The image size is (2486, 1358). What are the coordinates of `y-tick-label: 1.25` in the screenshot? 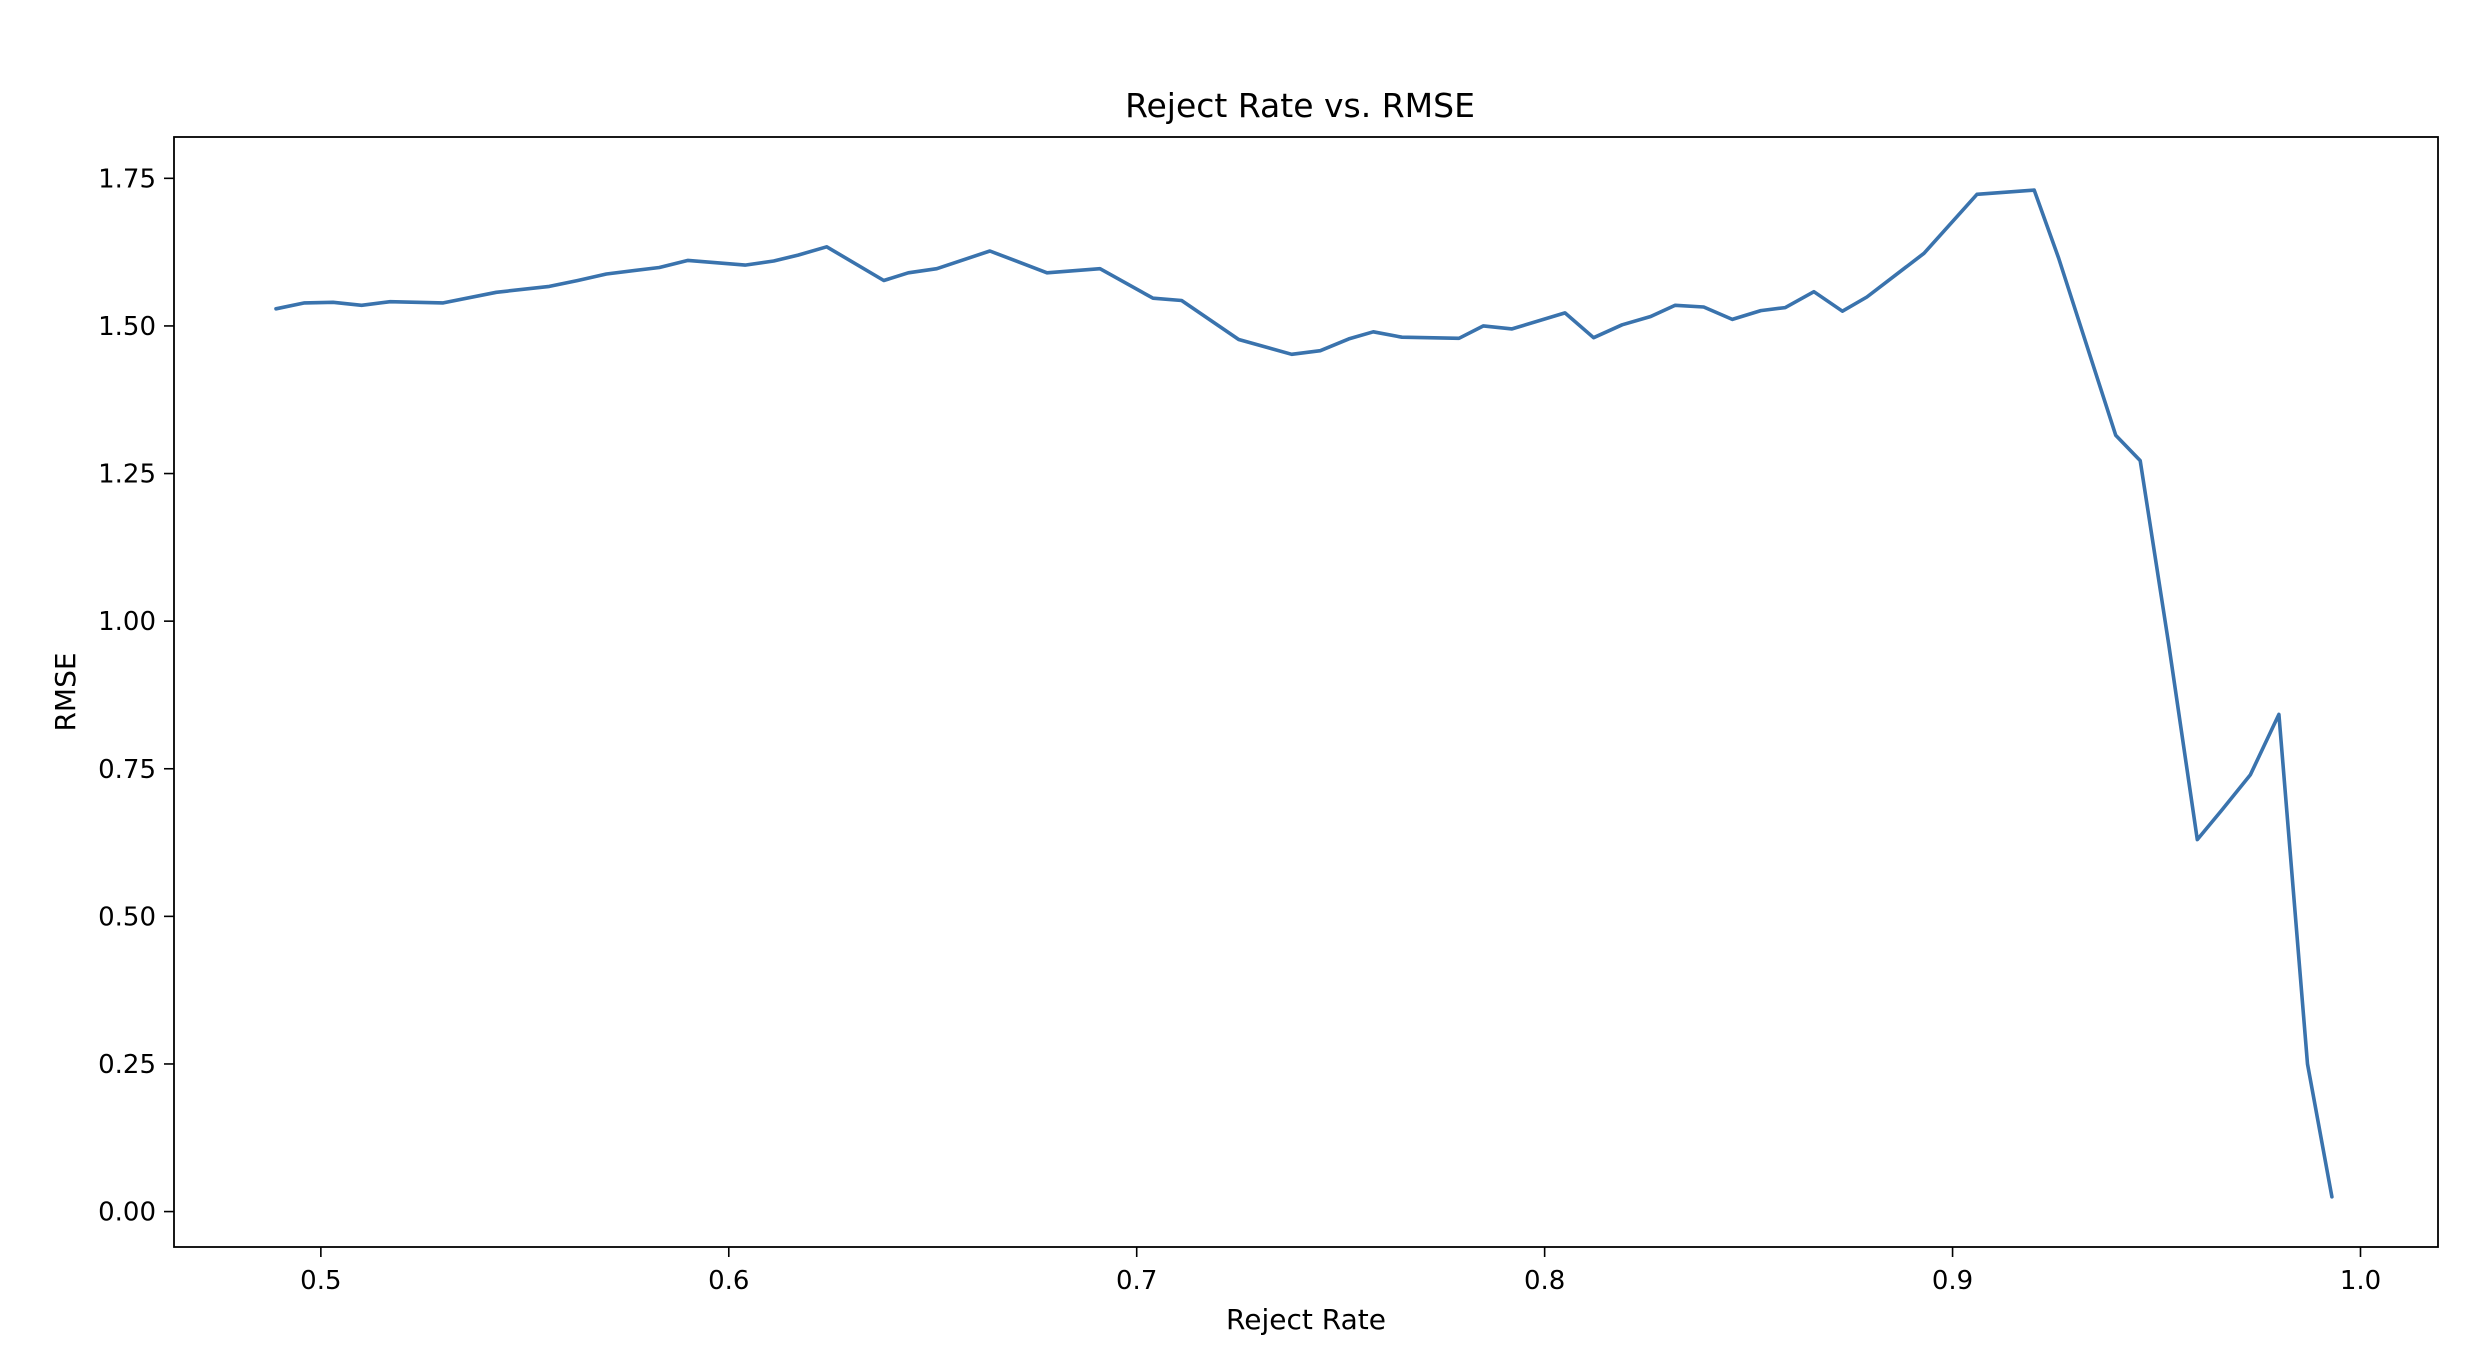 It's located at (127, 475).